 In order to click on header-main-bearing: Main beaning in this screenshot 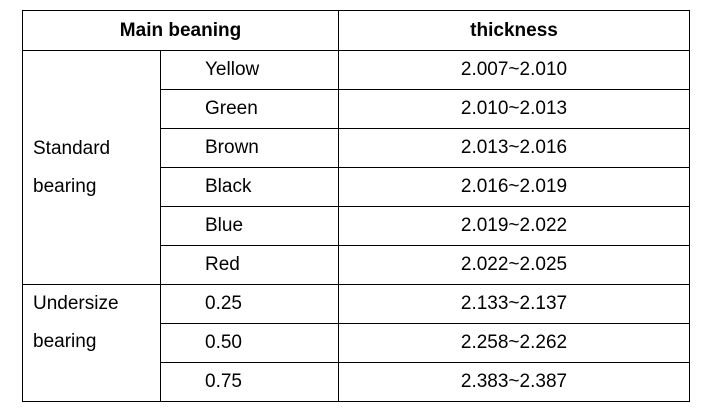, I will do `click(180, 30)`.